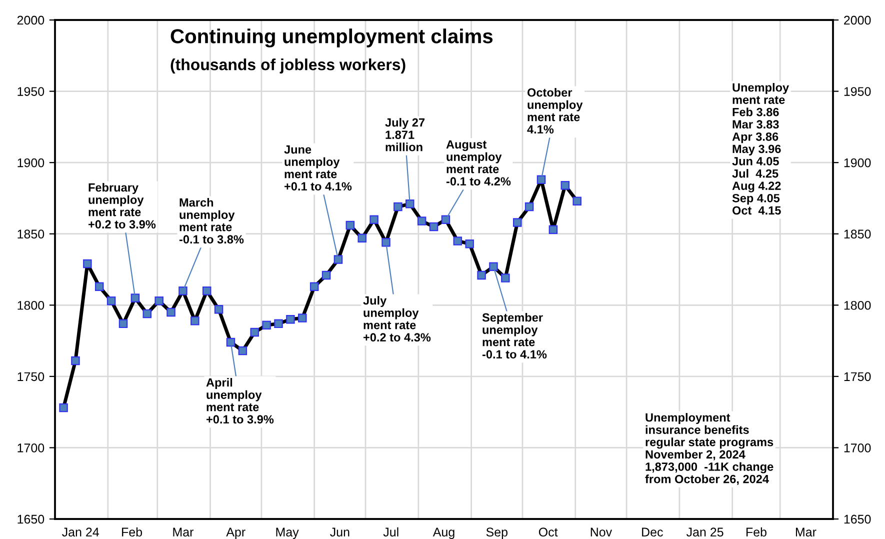  What do you see at coordinates (390, 532) in the screenshot?
I see `x-tick-label: Jul` at bounding box center [390, 532].